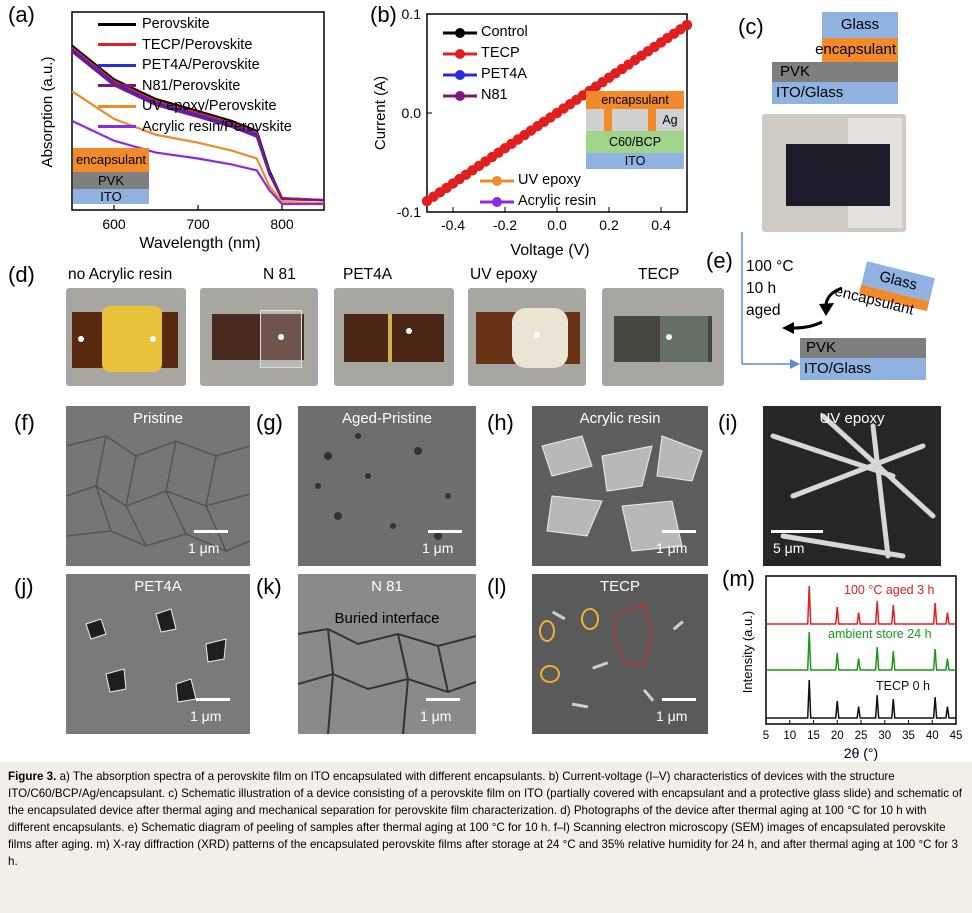  Describe the element at coordinates (158, 654) in the screenshot. I see `sem-pet4a: PET4A 1 μm` at that location.